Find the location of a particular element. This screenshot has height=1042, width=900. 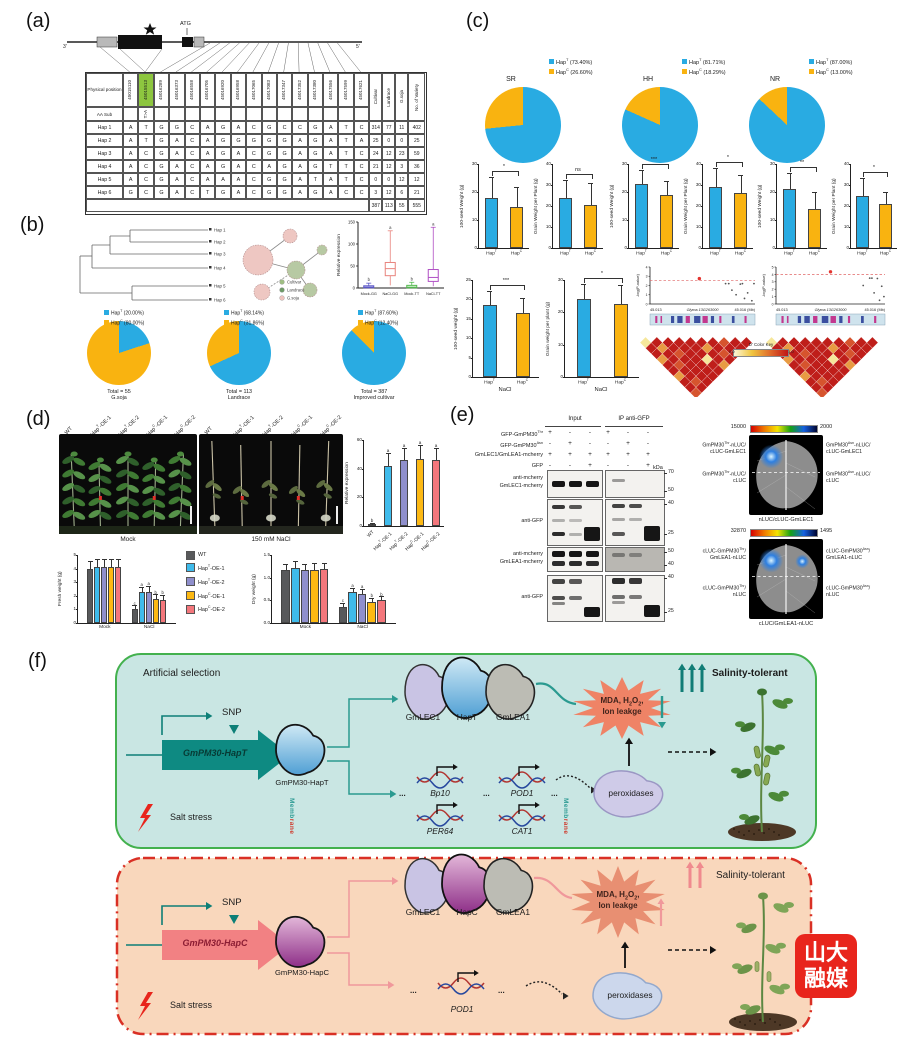

count-cell: 36 is located at coordinates (417, 166).